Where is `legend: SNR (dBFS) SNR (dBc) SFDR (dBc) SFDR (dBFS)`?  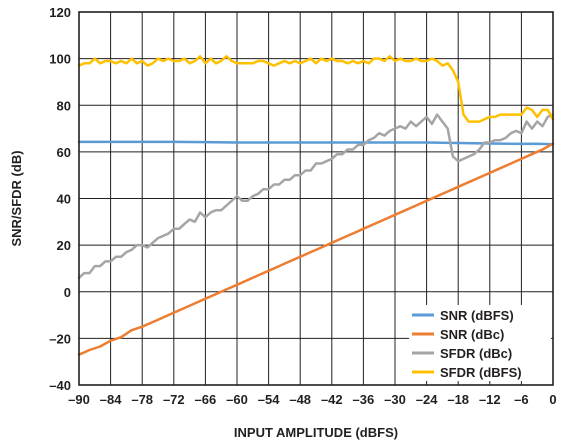 legend: SNR (dBFS) SNR (dBc) SFDR (dBc) SFDR (dBFS) is located at coordinates (480, 343).